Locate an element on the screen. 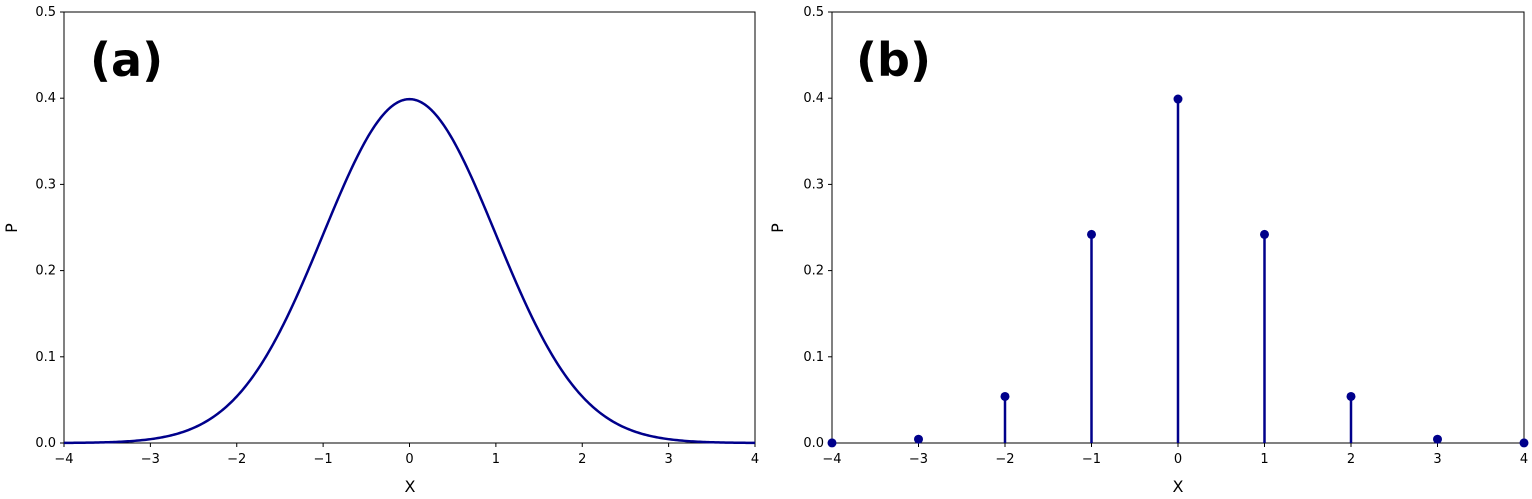  panel-b-y-axis-label: P is located at coordinates (777, 228).